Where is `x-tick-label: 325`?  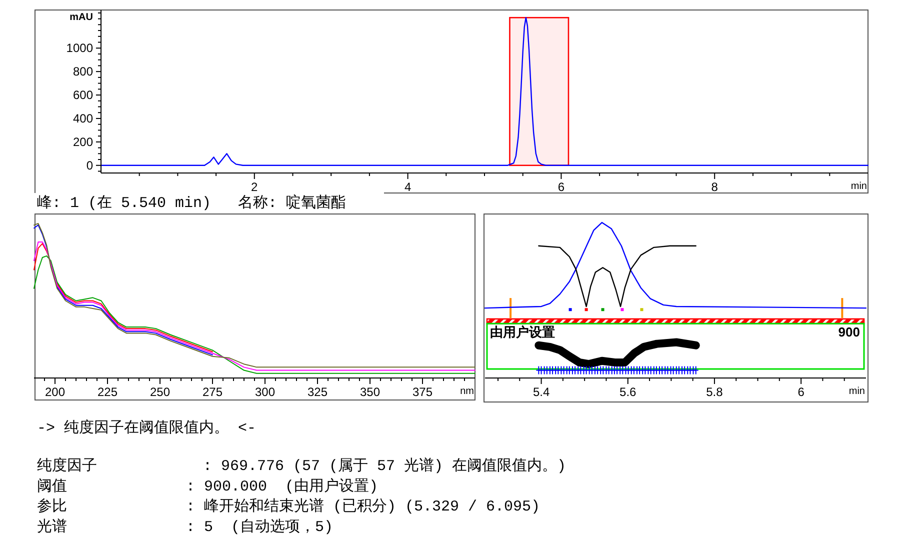
x-tick-label: 325 is located at coordinates (317, 392).